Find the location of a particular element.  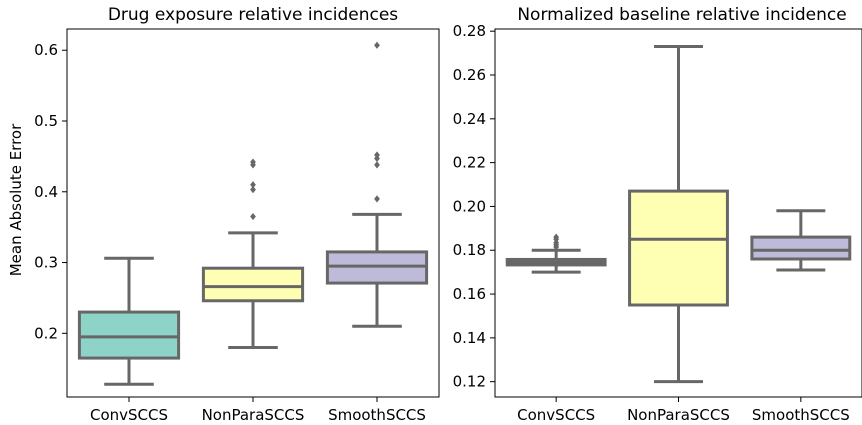

right-ytick-label: 0.14 is located at coordinates (469, 338).